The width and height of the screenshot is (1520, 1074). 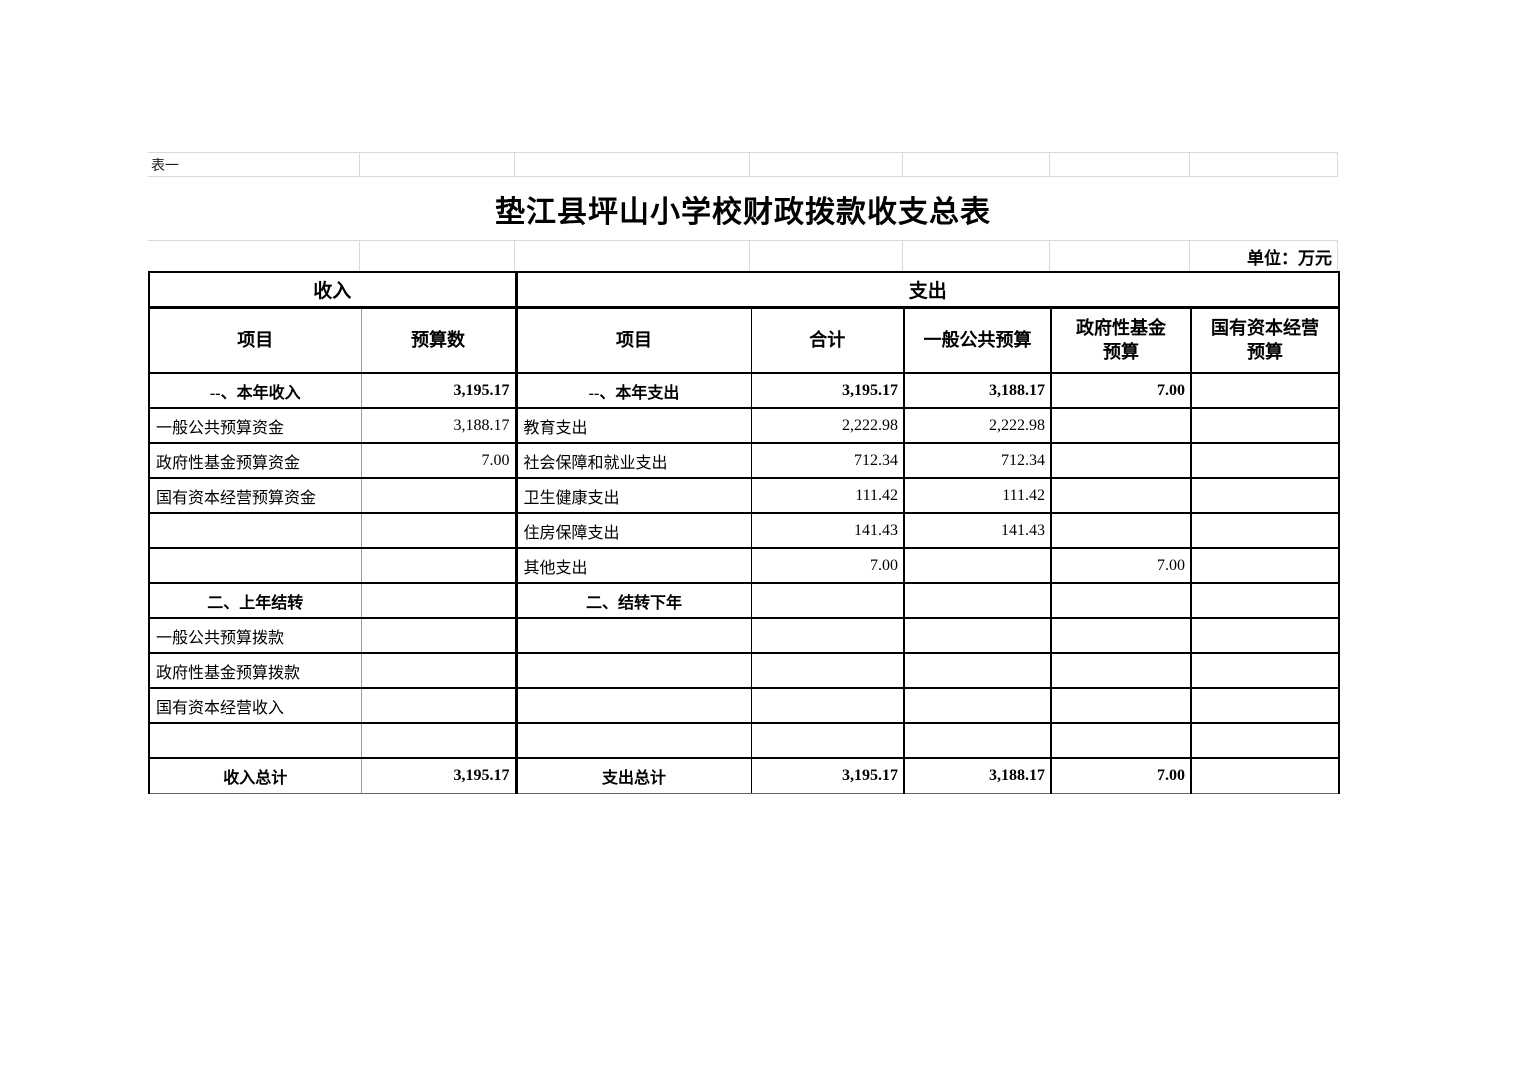 I want to click on table-row, so click(x=744, y=741).